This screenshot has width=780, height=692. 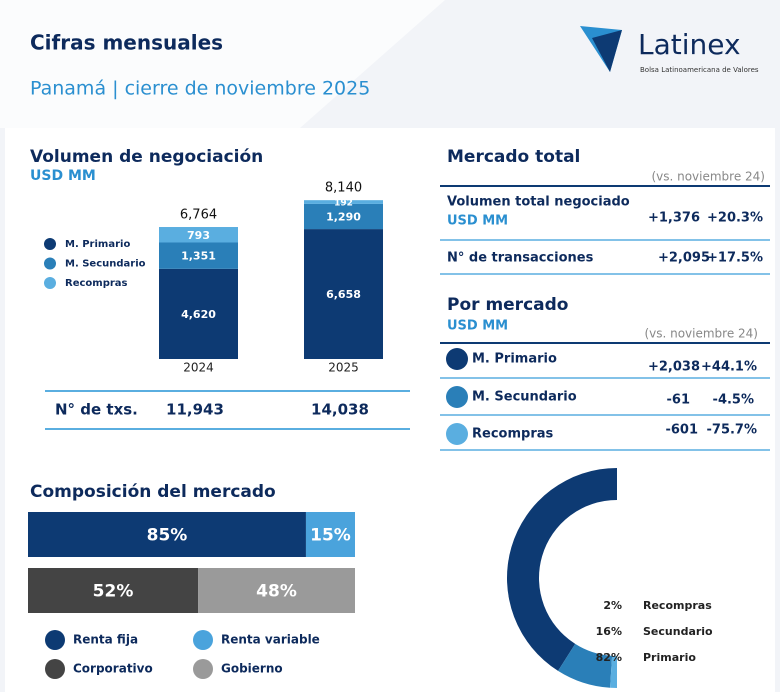 What do you see at coordinates (674, 218) in the screenshot?
I see `row-change: +1,376` at bounding box center [674, 218].